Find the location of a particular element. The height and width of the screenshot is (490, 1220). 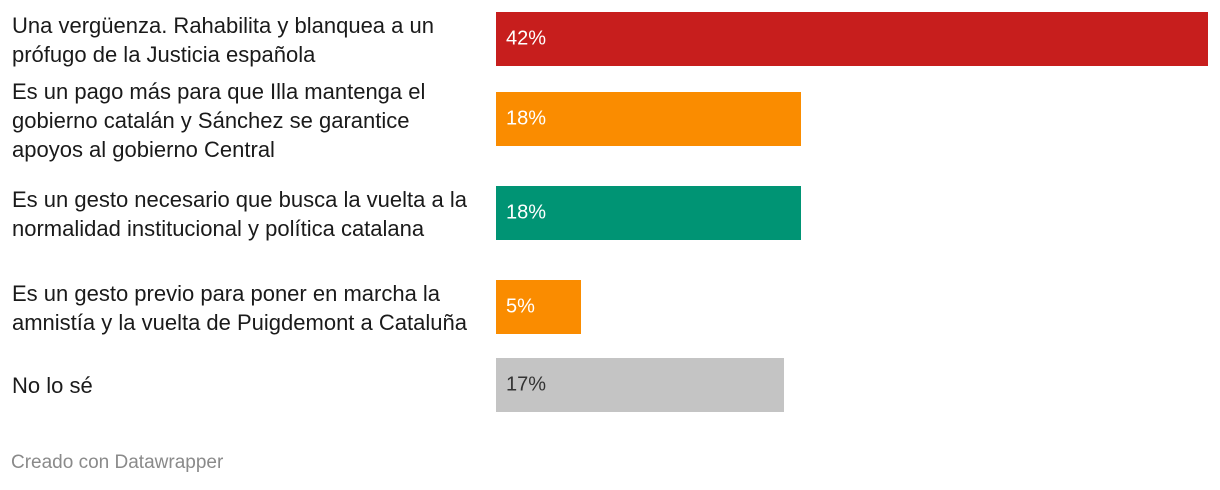

bar: 5% is located at coordinates (538, 307).